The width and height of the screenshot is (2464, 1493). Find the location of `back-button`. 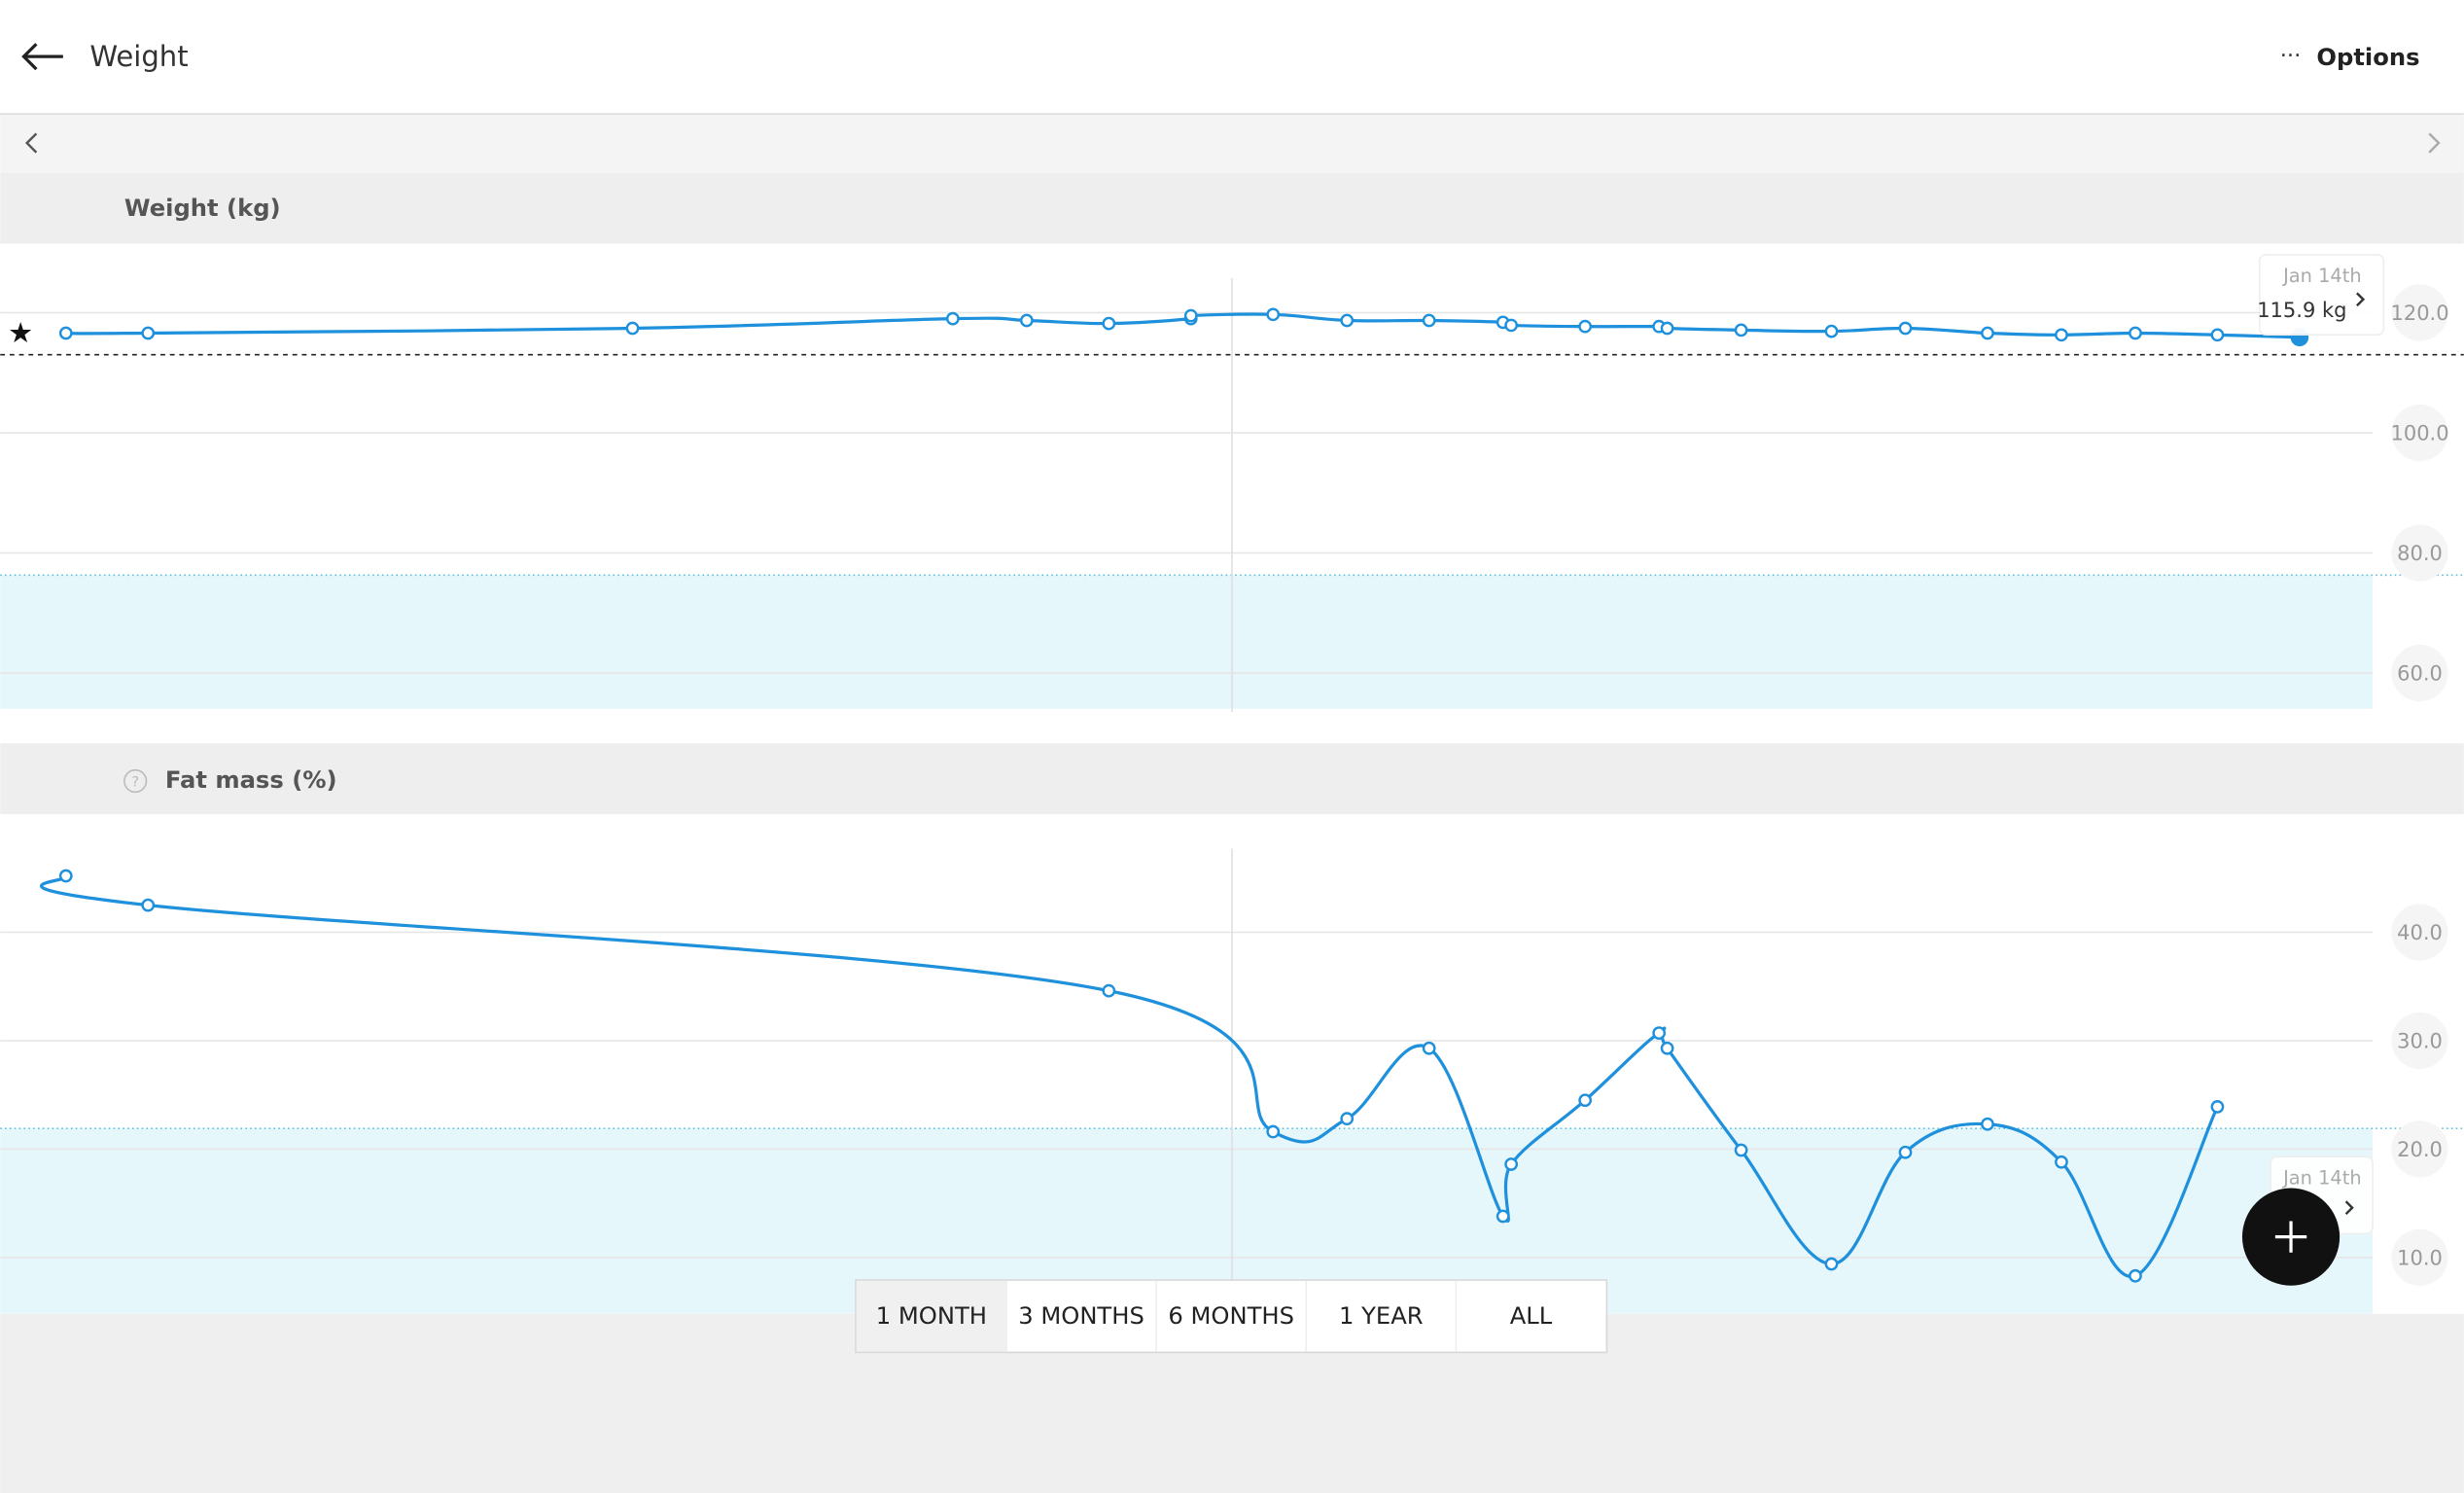

back-button is located at coordinates (42, 57).